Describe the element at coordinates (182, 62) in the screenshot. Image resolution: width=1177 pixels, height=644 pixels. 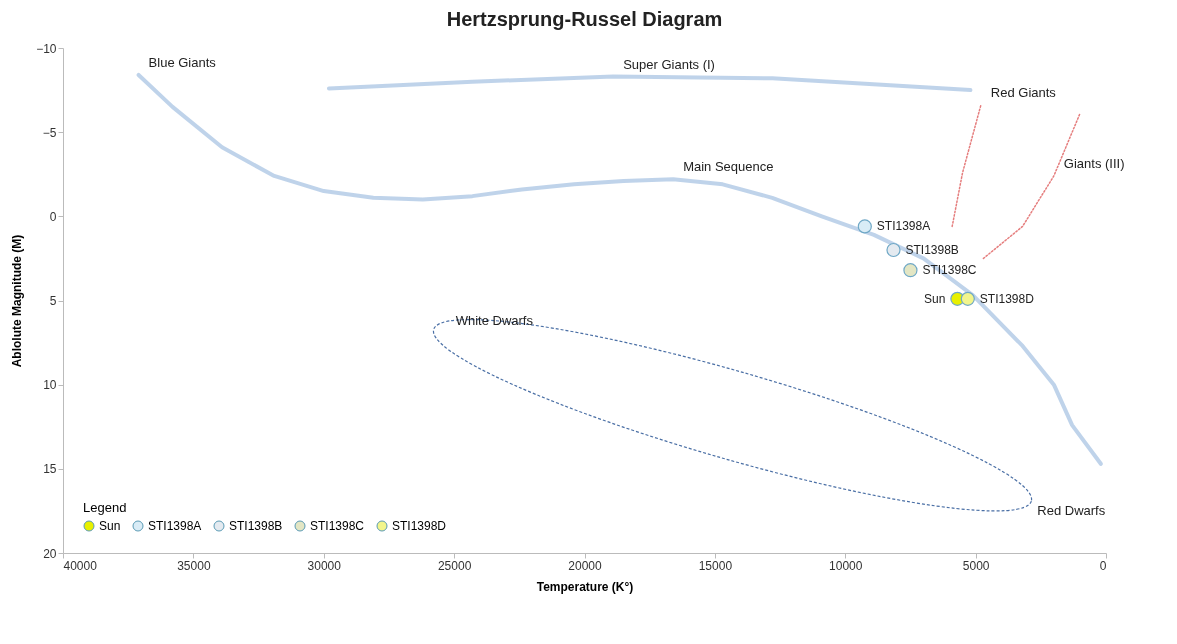
I see `annotation: Blue Giants` at that location.